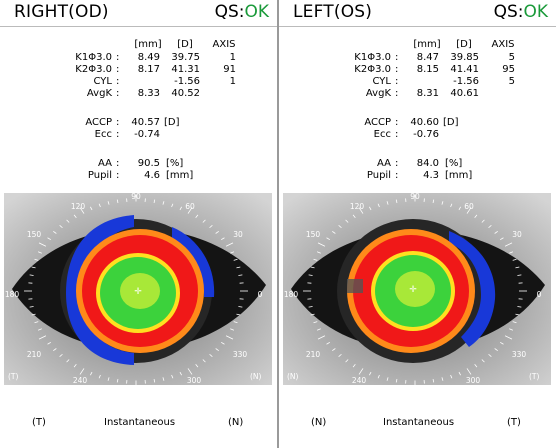 The image size is (556, 448). What do you see at coordinates (229, 12) in the screenshot?
I see `qs-label: QS:` at bounding box center [229, 12].